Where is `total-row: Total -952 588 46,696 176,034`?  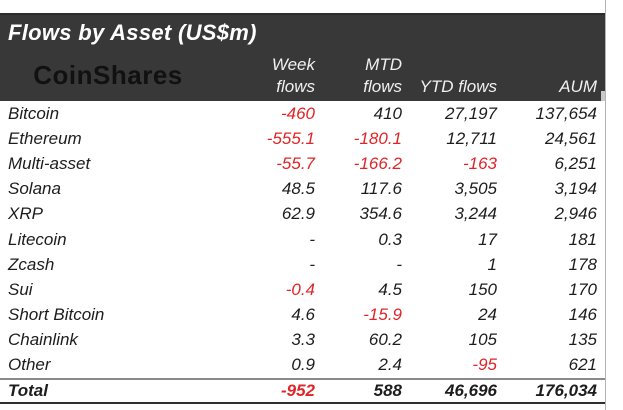 total-row: Total -952 588 46,696 176,034 is located at coordinates (302, 391).